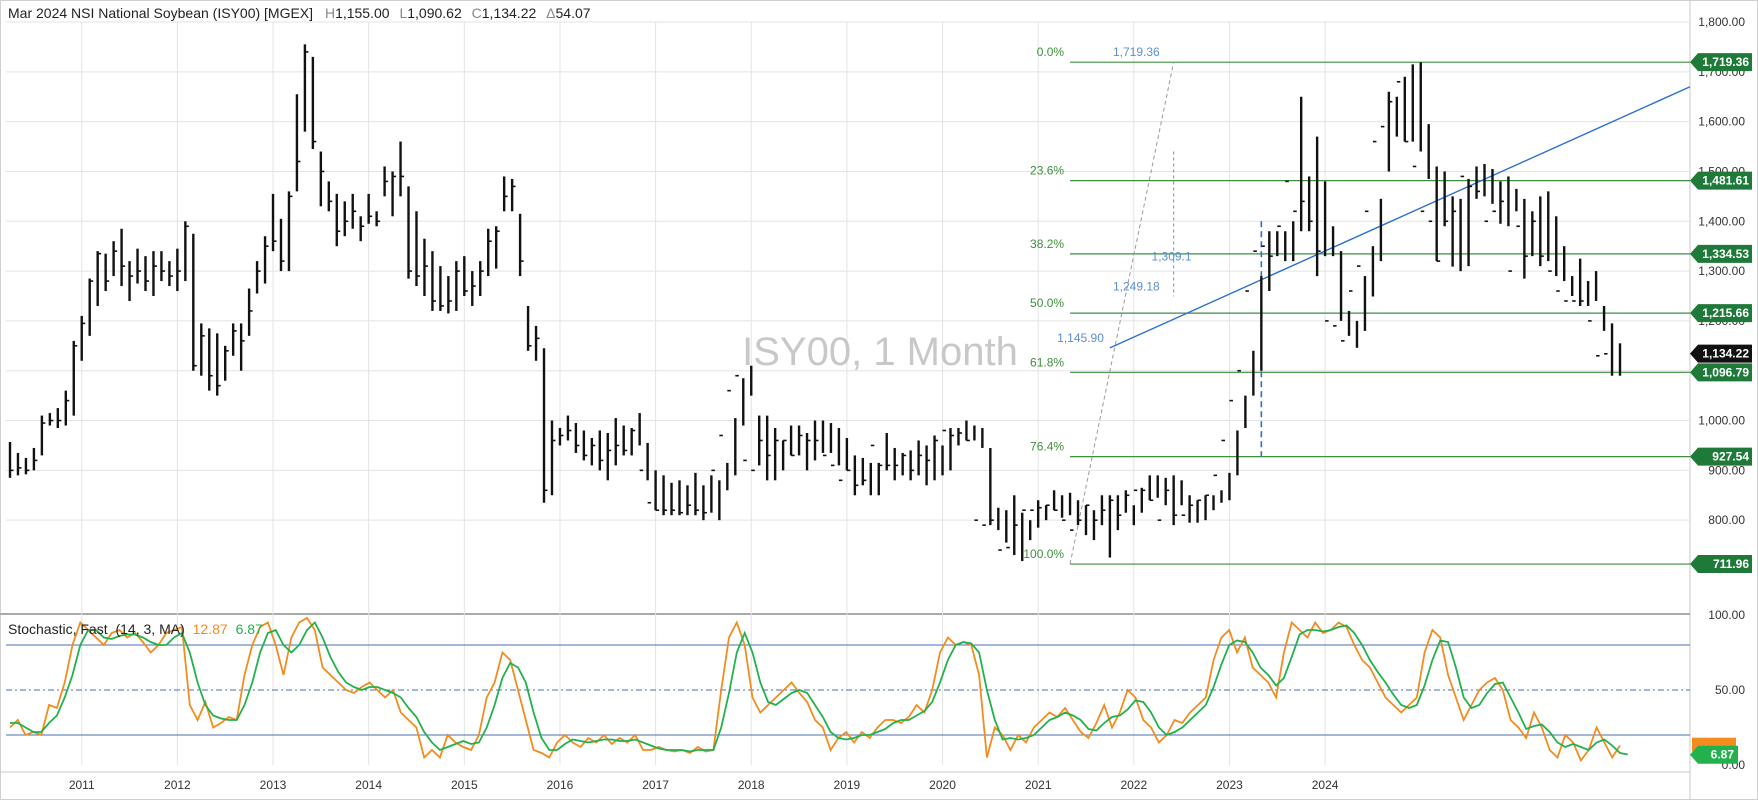 Image resolution: width=1758 pixels, height=800 pixels. Describe the element at coordinates (1723, 755) in the screenshot. I see `stochastic-d-tag-text: 6.87` at that location.